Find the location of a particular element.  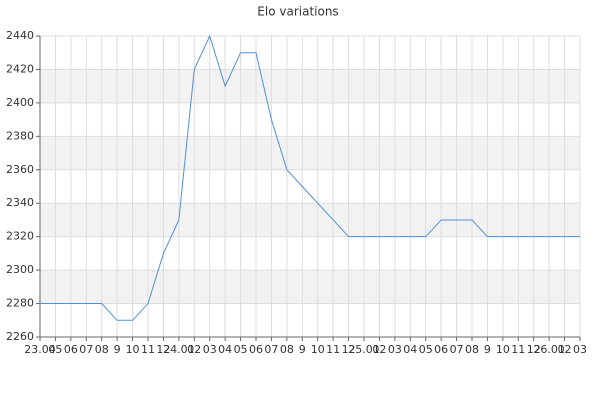

y-tick-label: 2380 is located at coordinates (20, 135).